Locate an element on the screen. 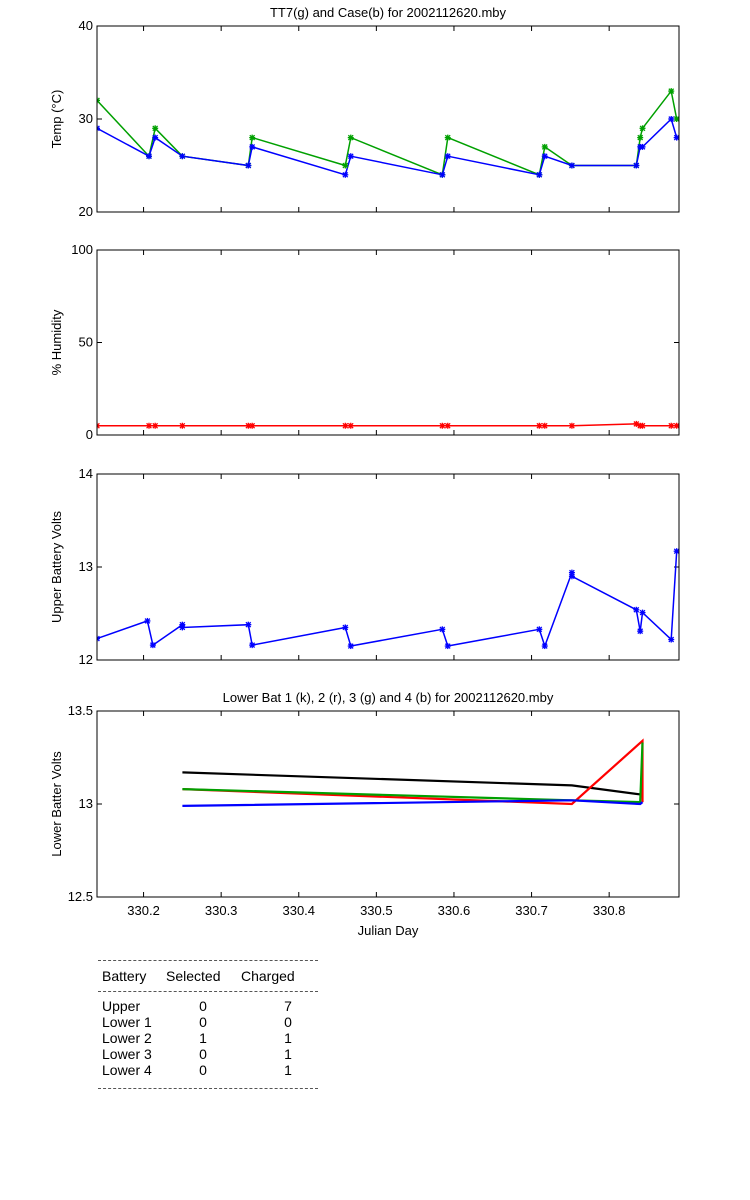  row-battery: Upper is located at coordinates (121, 1006).